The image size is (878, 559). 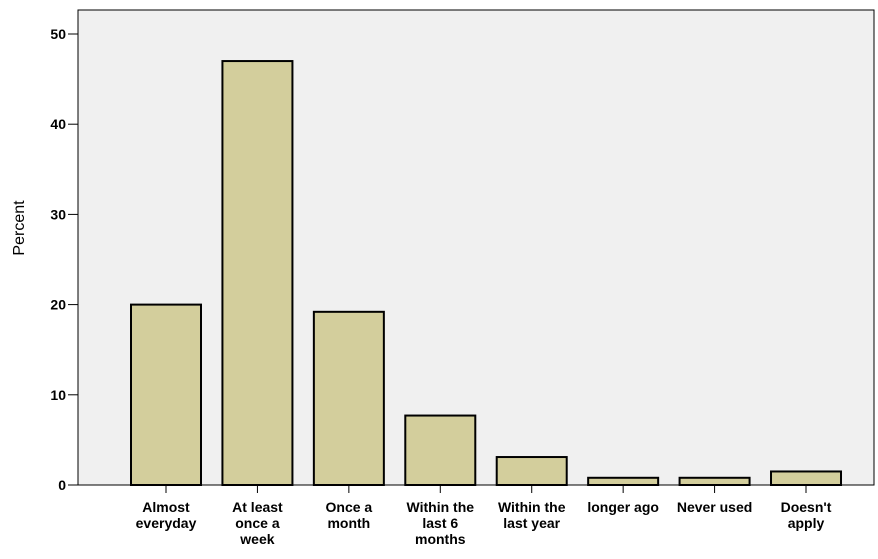 What do you see at coordinates (806, 523) in the screenshot?
I see `x-tick-label: apply` at bounding box center [806, 523].